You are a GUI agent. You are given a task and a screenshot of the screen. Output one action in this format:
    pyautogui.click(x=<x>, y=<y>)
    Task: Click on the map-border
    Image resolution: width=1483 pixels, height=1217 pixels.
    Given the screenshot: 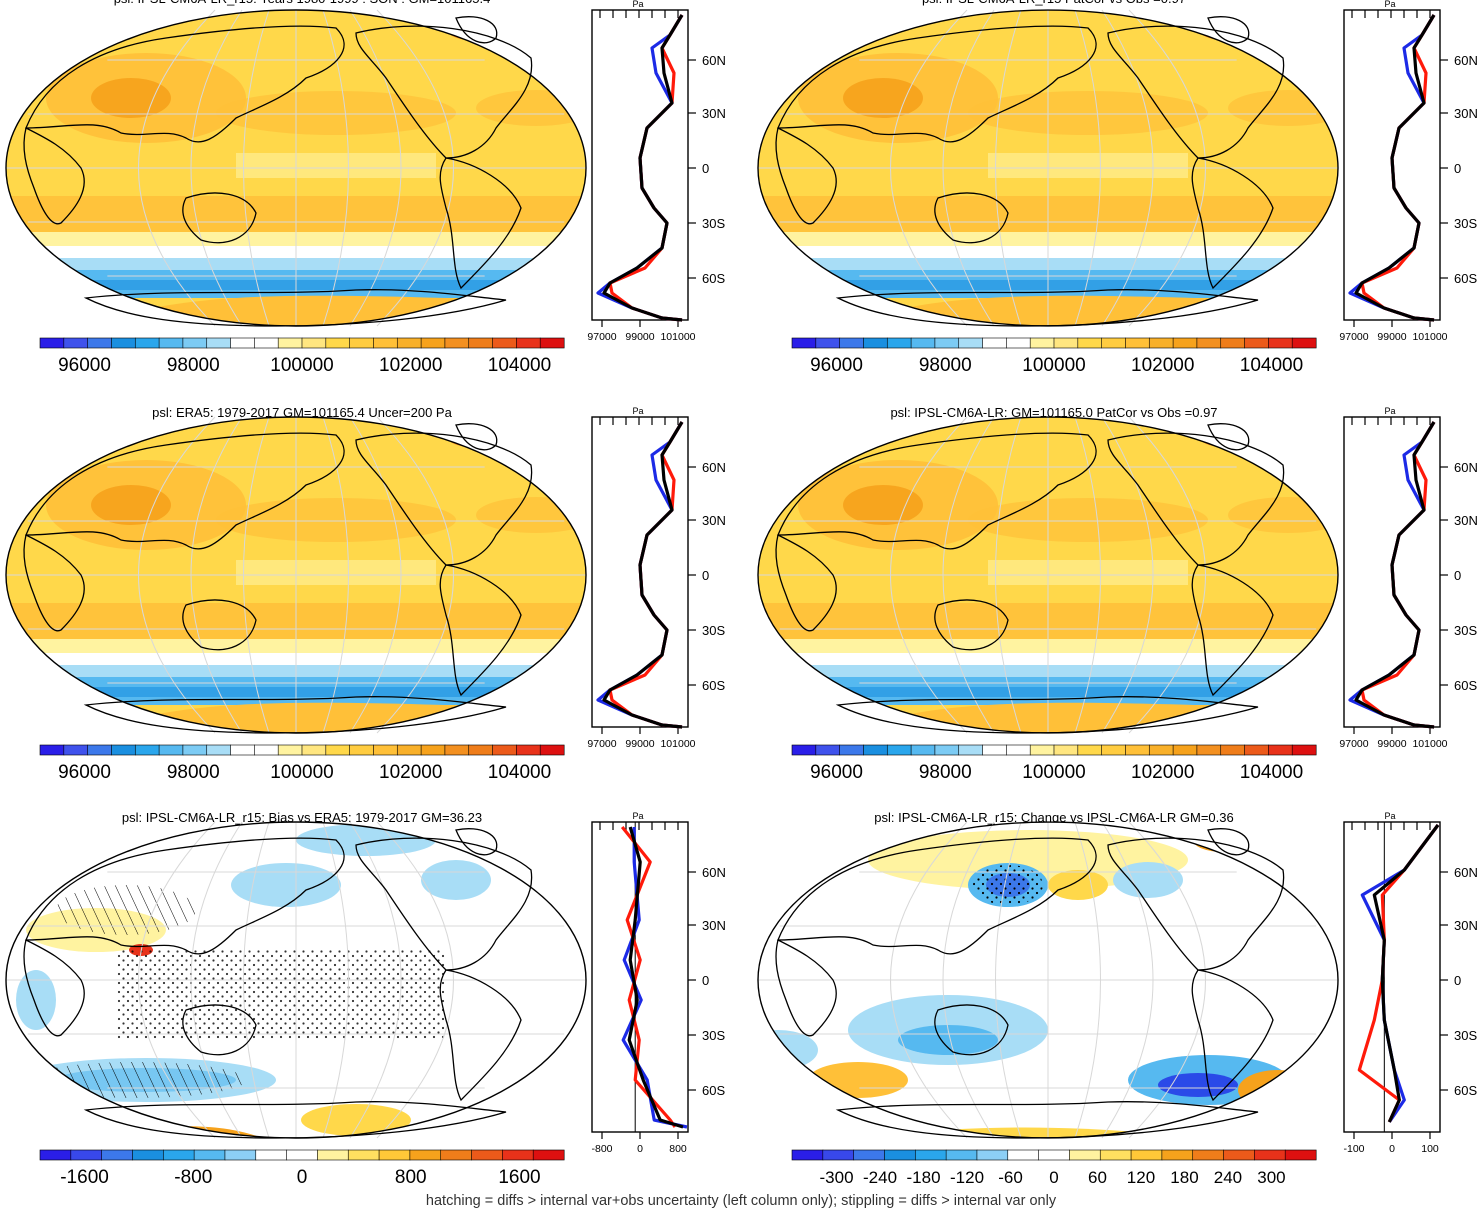 What is the action you would take?
    pyautogui.click(x=296, y=575)
    